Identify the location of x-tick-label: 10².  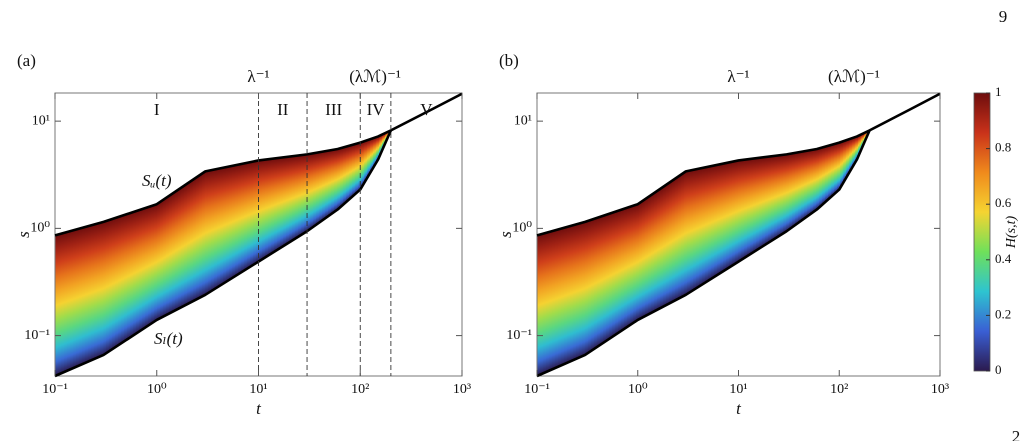
(360, 389).